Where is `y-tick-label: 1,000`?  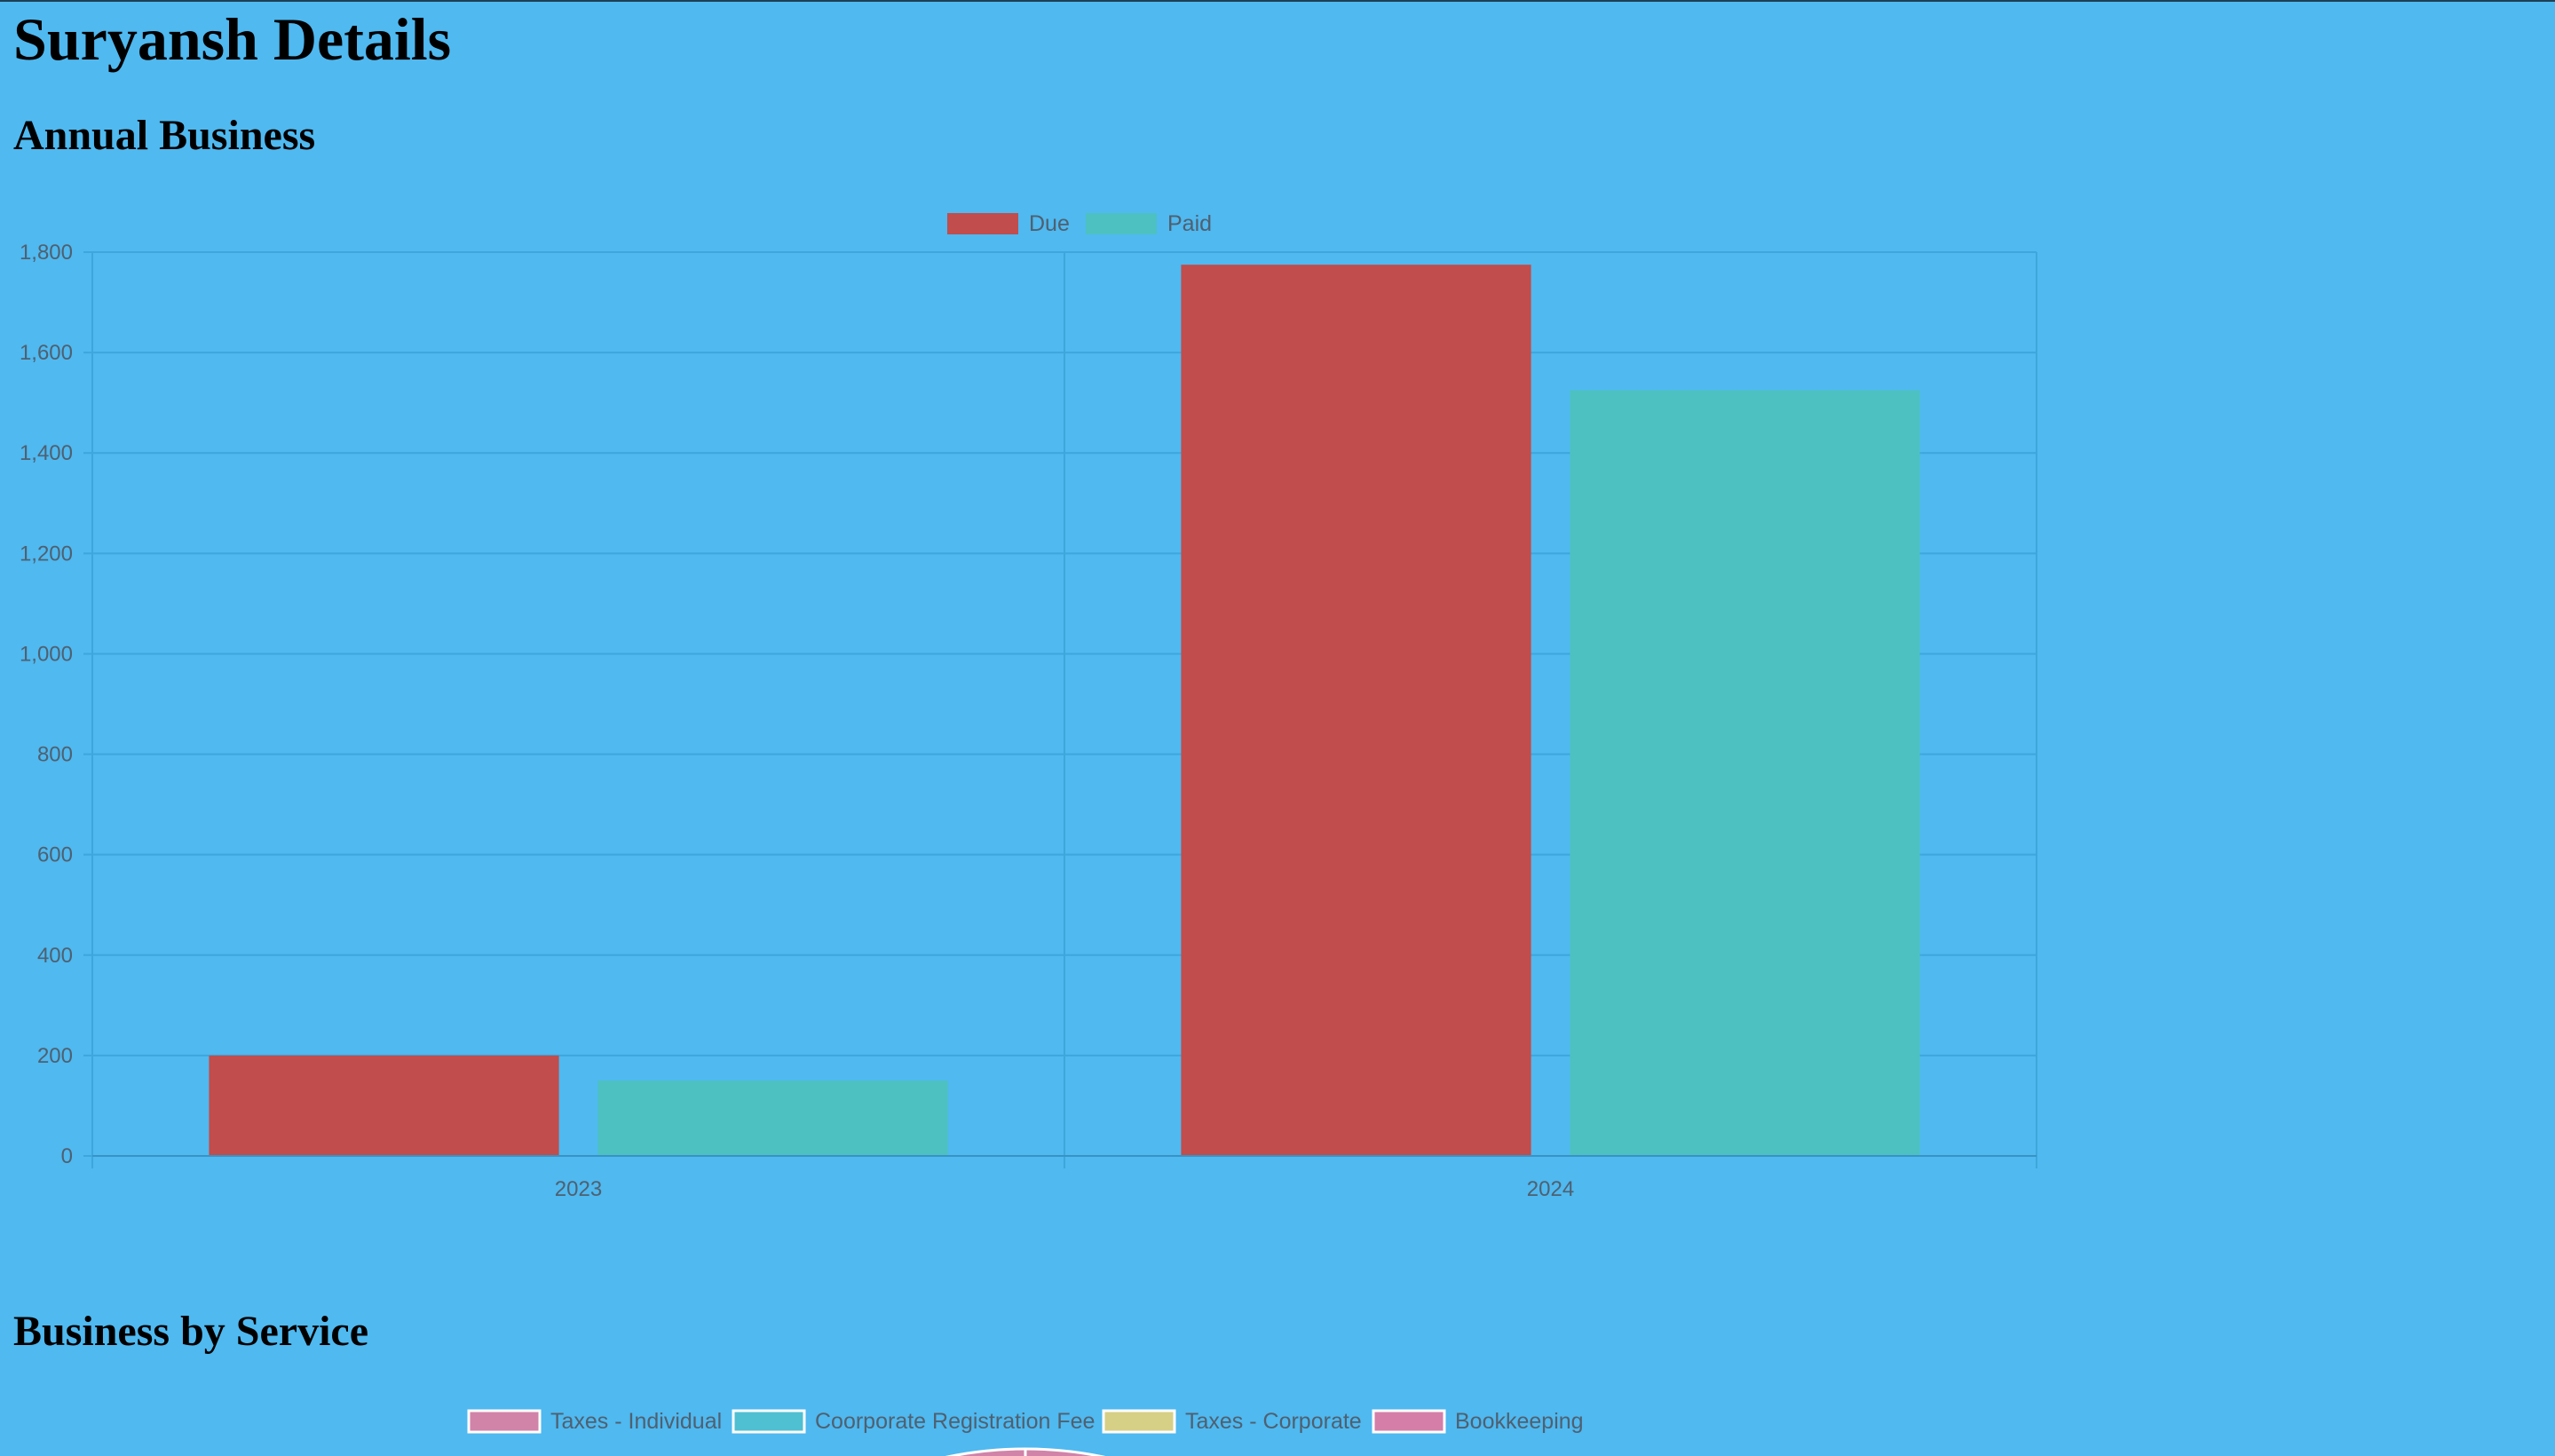
y-tick-label: 1,000 is located at coordinates (46, 654).